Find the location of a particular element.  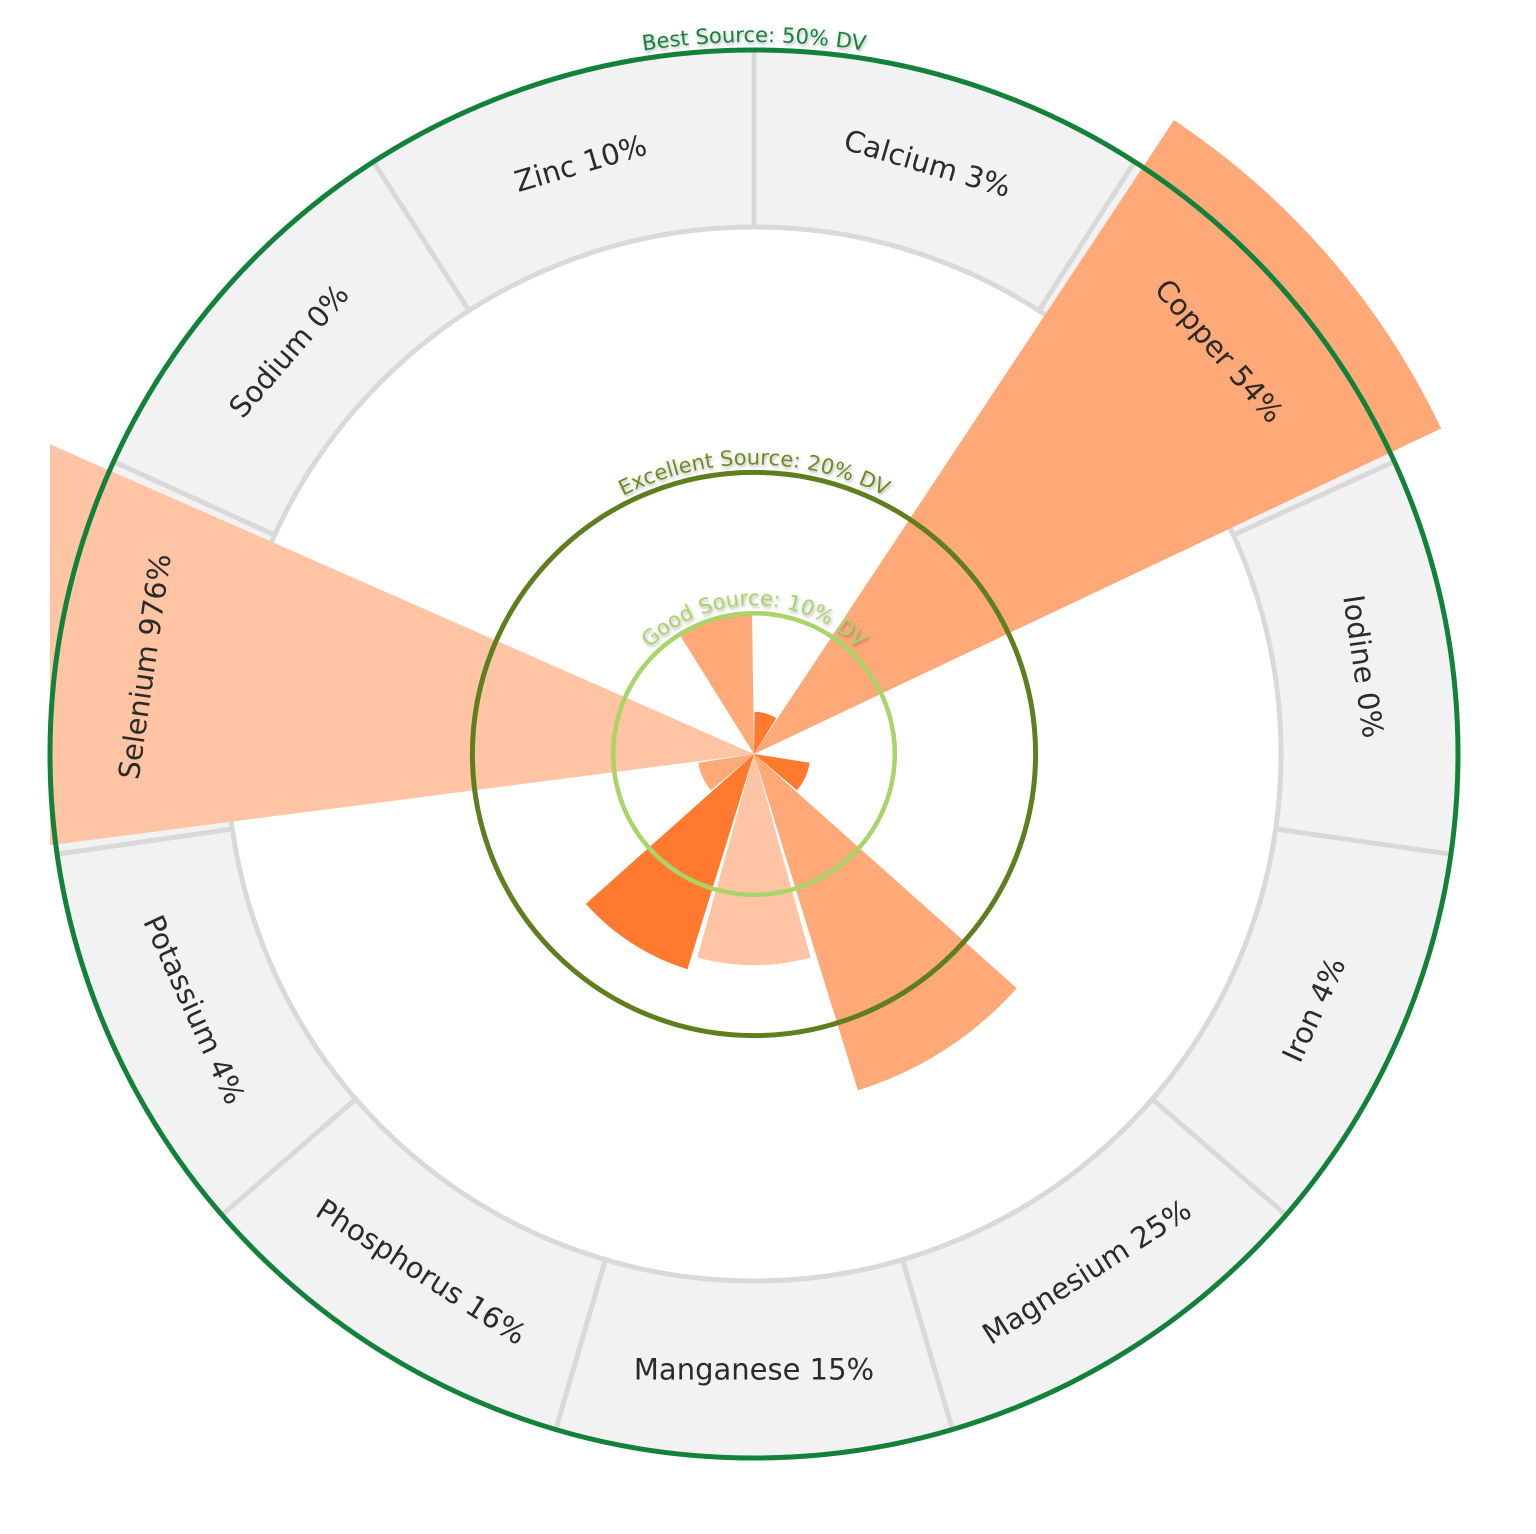

bar-manganese is located at coordinates (754, 860).